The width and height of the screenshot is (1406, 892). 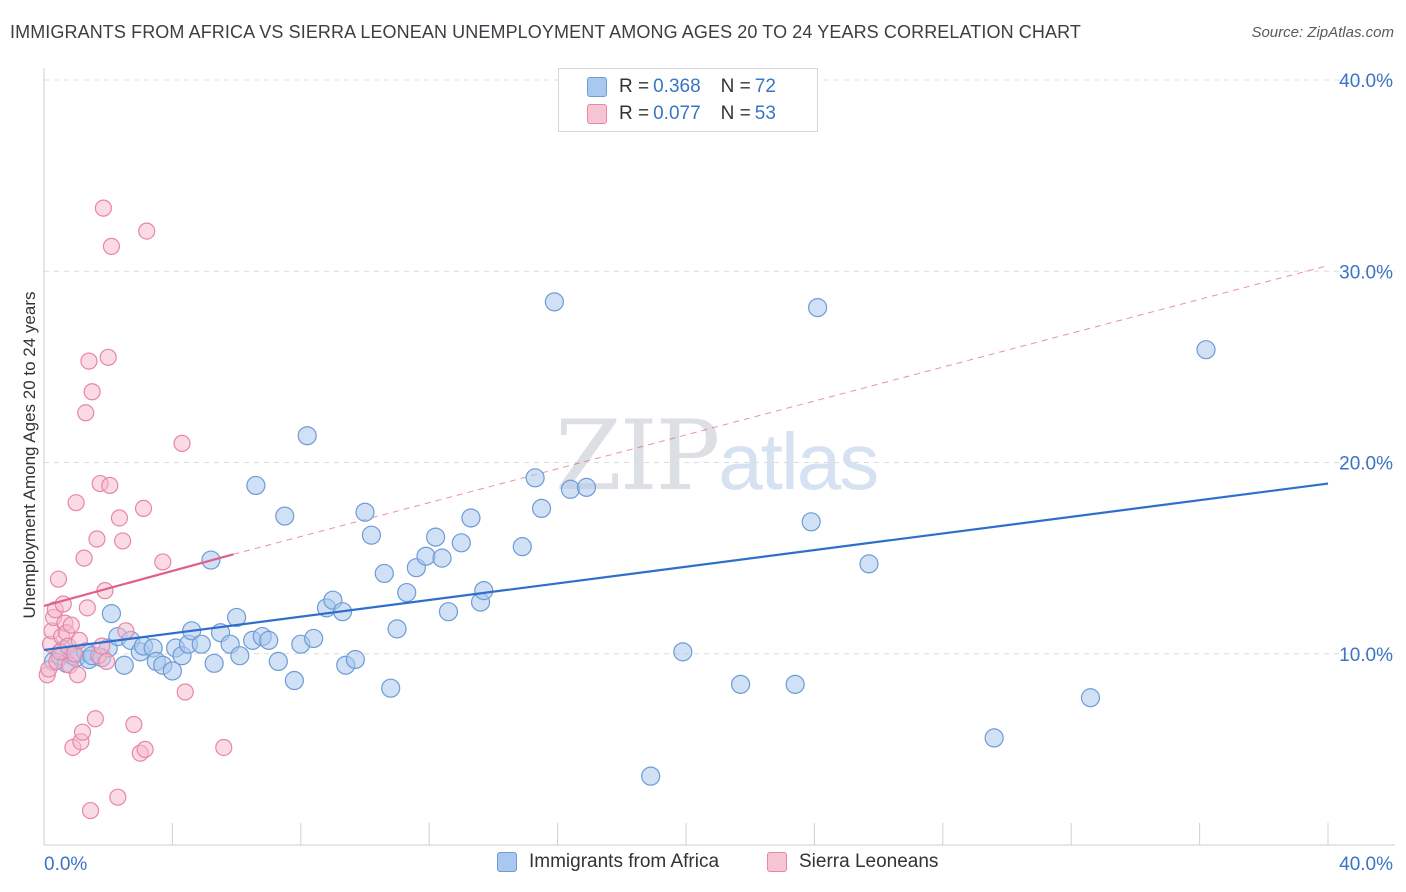 I want to click on source-label: Source: ZipAtlas.com, so click(x=1322, y=32).